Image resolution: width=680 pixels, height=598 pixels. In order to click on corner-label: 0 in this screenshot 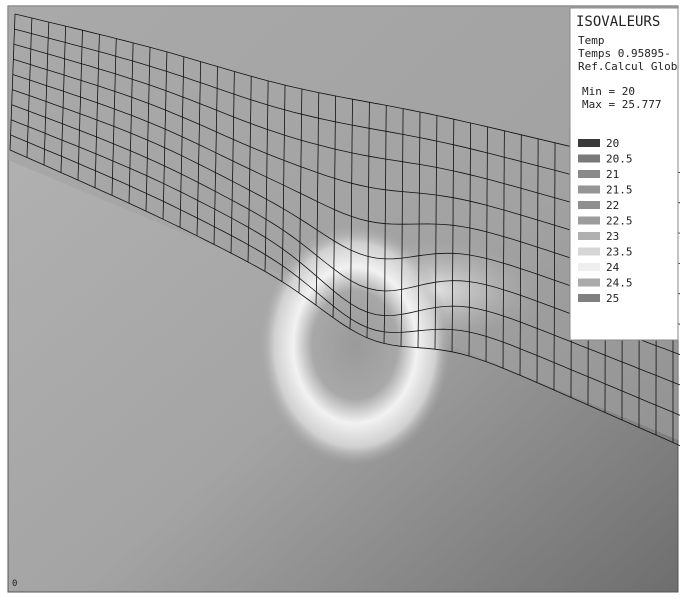, I will do `click(14, 584)`.